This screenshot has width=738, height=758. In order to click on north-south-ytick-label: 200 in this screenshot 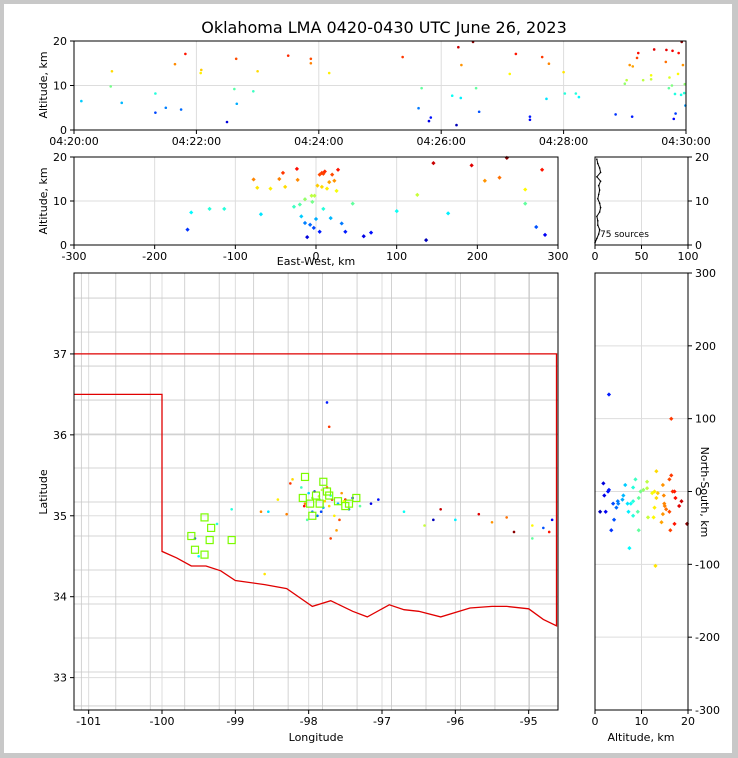, I will do `click(705, 346)`.